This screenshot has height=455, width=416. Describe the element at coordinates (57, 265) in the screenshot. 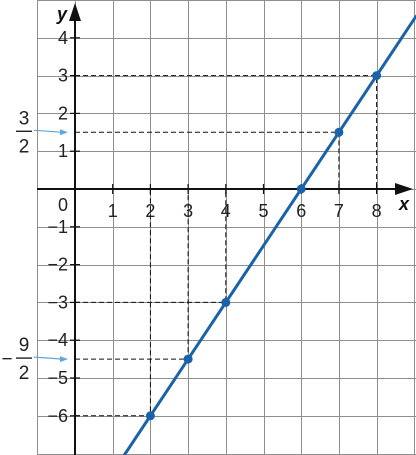

I see `y-tick-label: −2` at that location.